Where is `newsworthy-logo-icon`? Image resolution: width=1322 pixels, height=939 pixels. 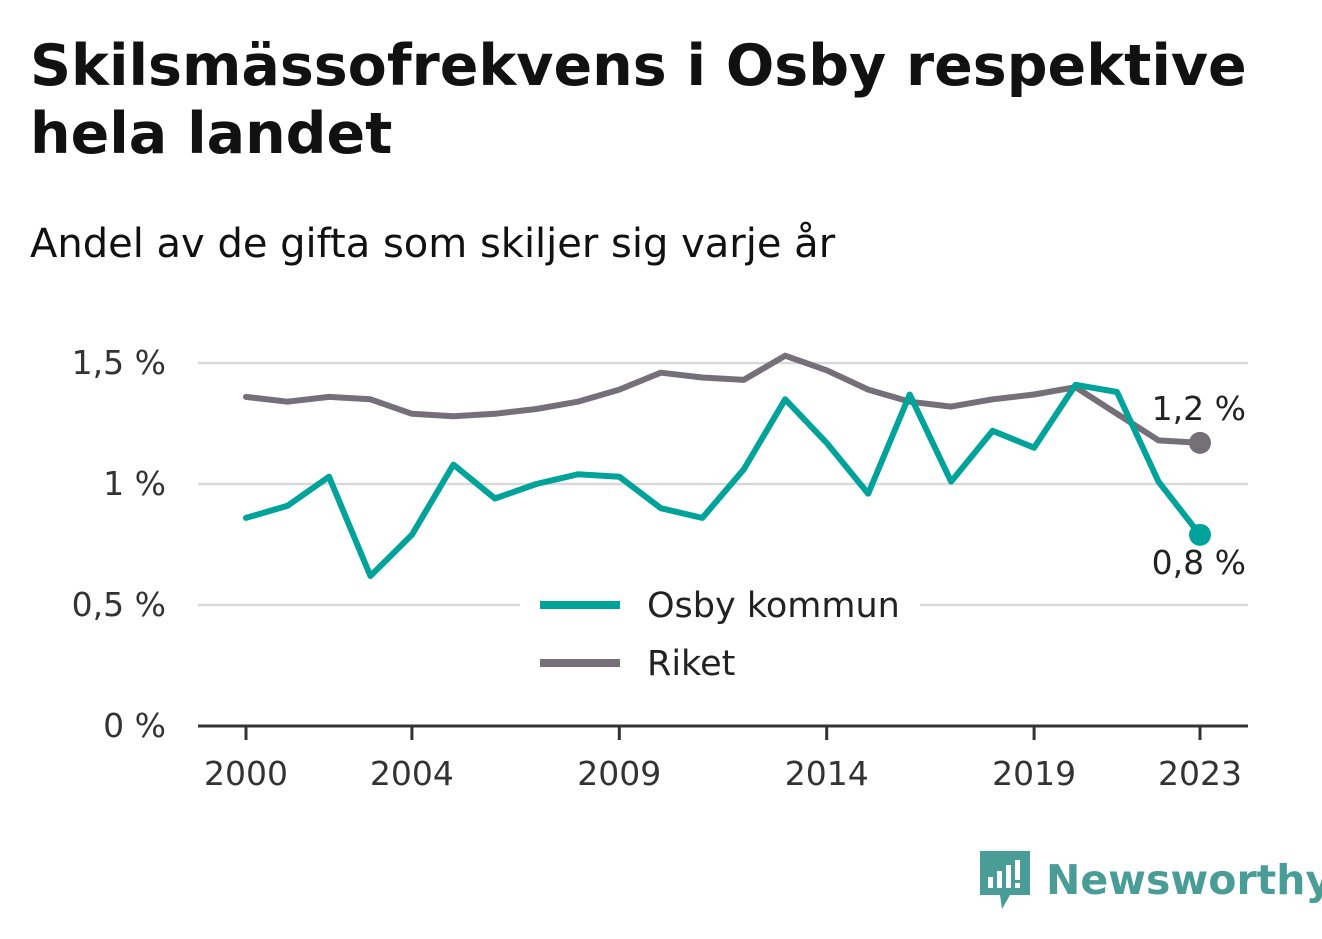
newsworthy-logo-icon is located at coordinates (1005, 880).